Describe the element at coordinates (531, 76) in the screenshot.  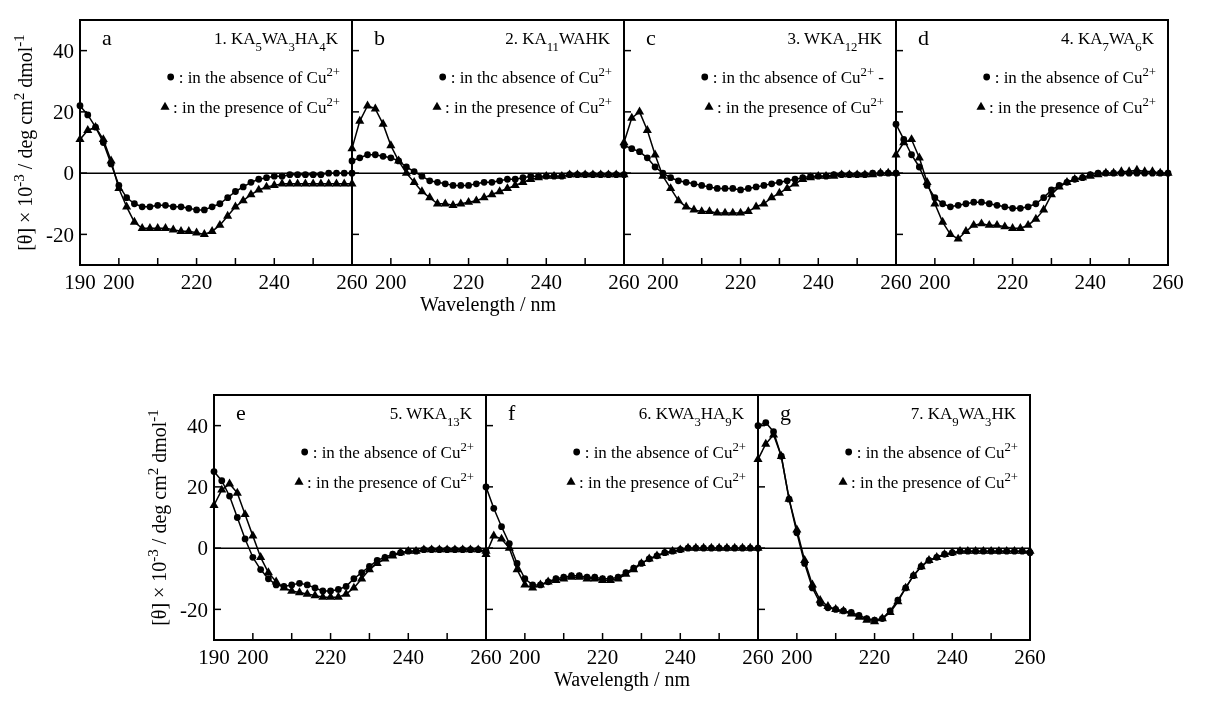
I see `legend-label: : in thc absence of Cu$^{2+}$` at that location.